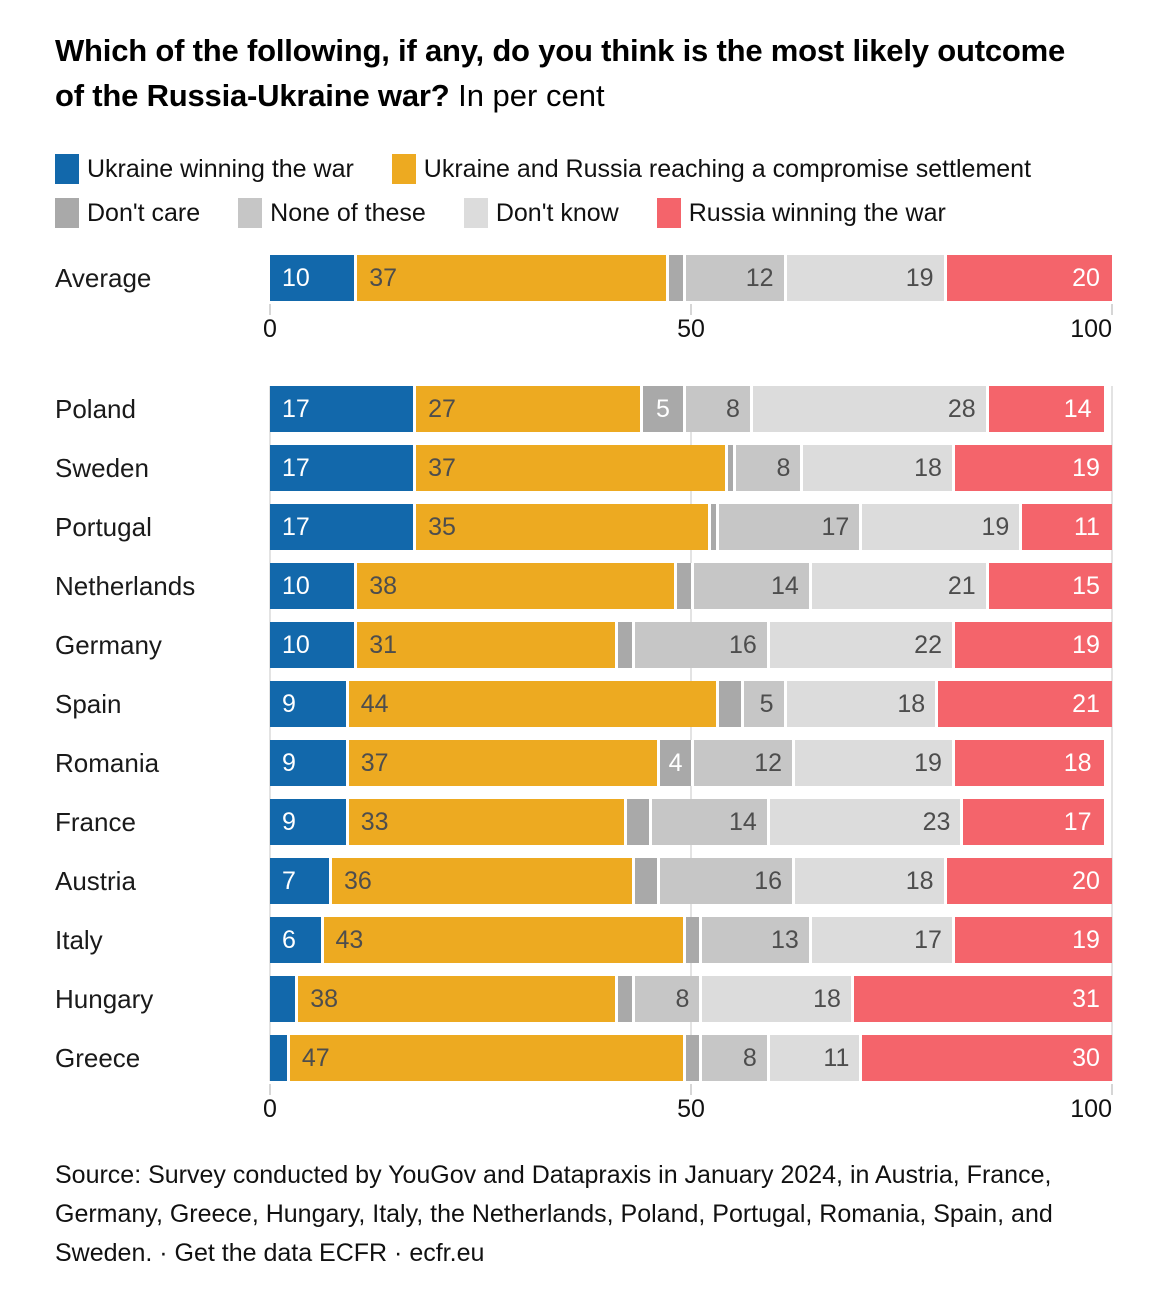  What do you see at coordinates (813, 1058) in the screenshot?
I see `bar-segment: 11` at bounding box center [813, 1058].